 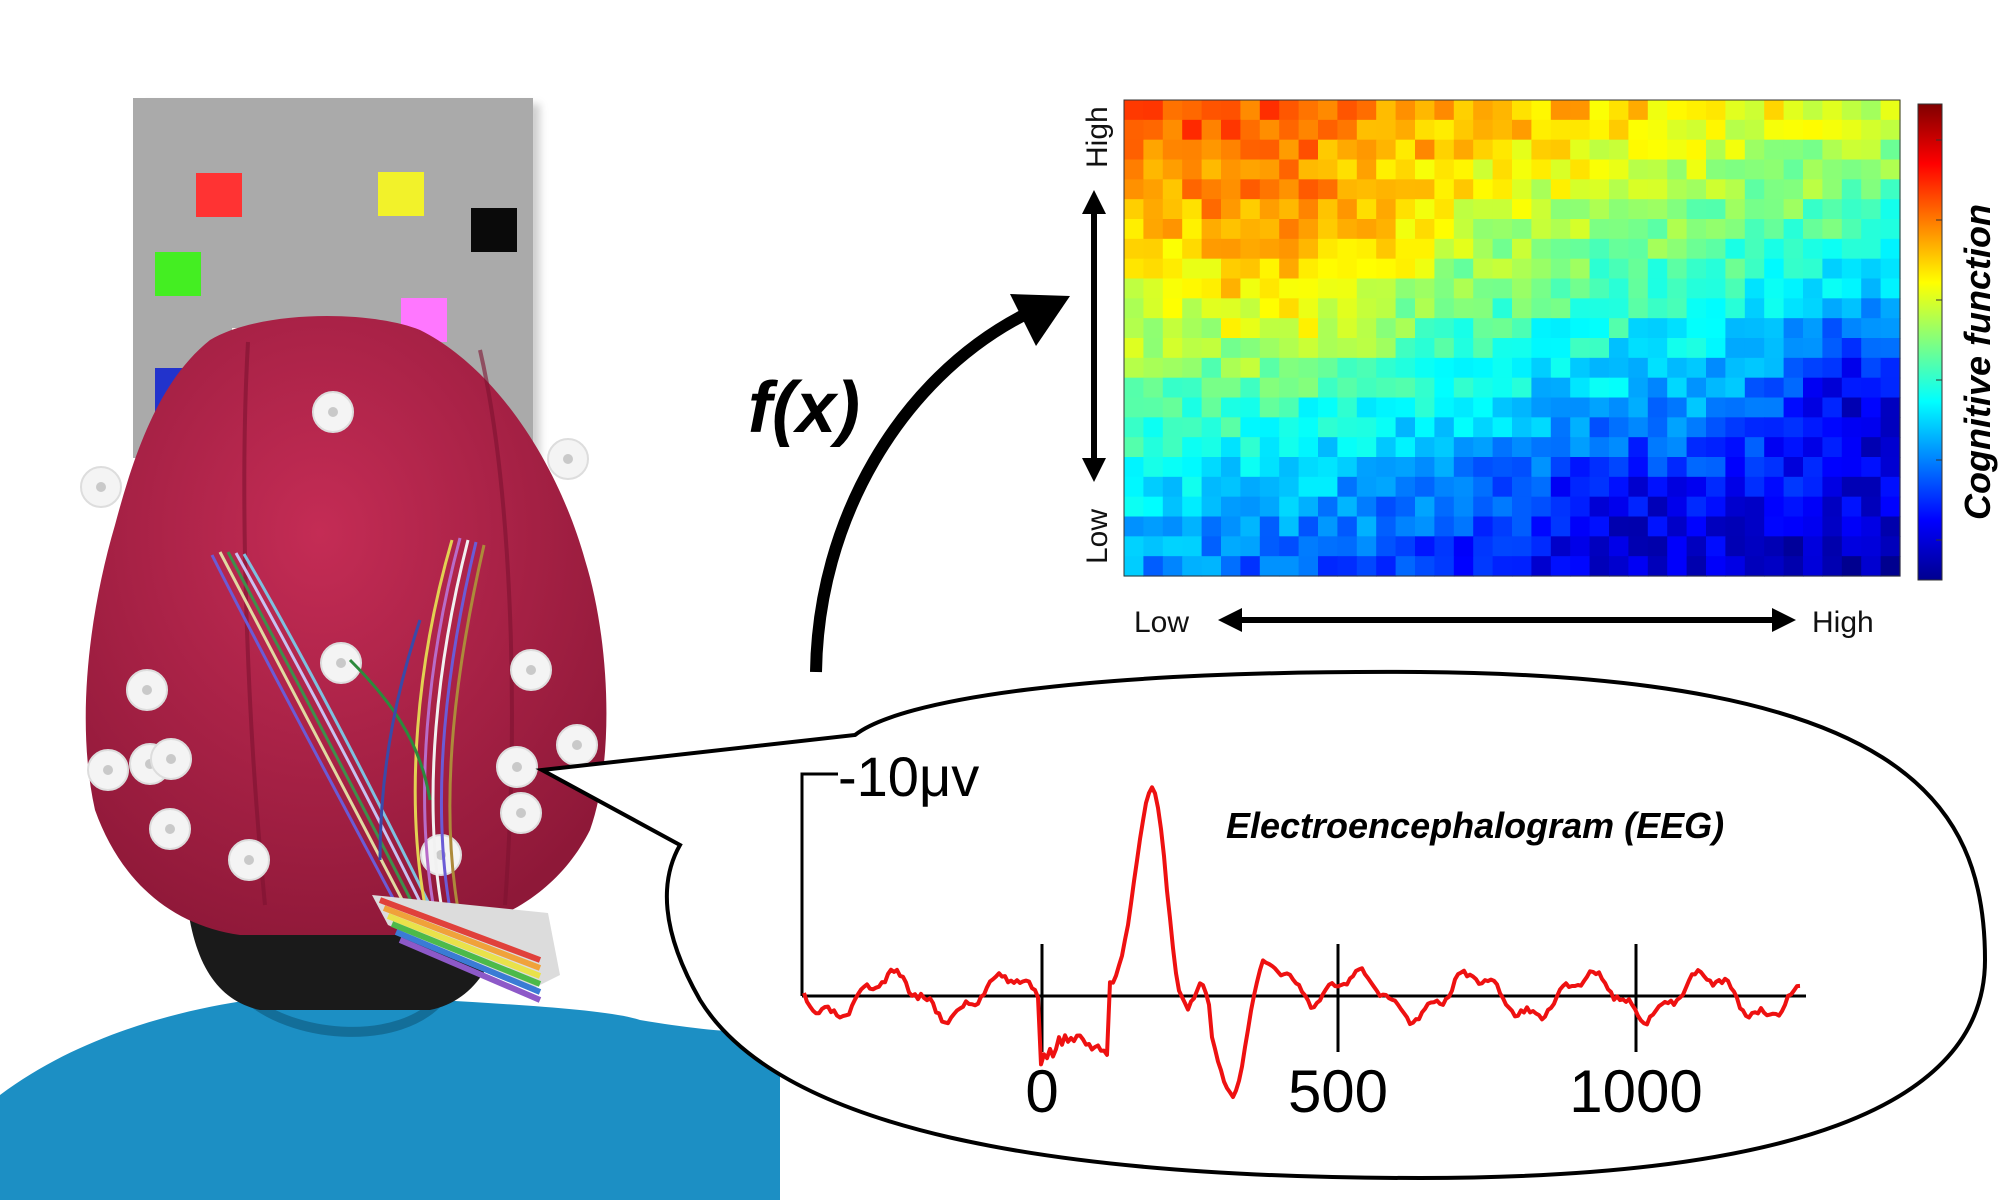 I want to click on electrode-wires, so click(x=348, y=734).